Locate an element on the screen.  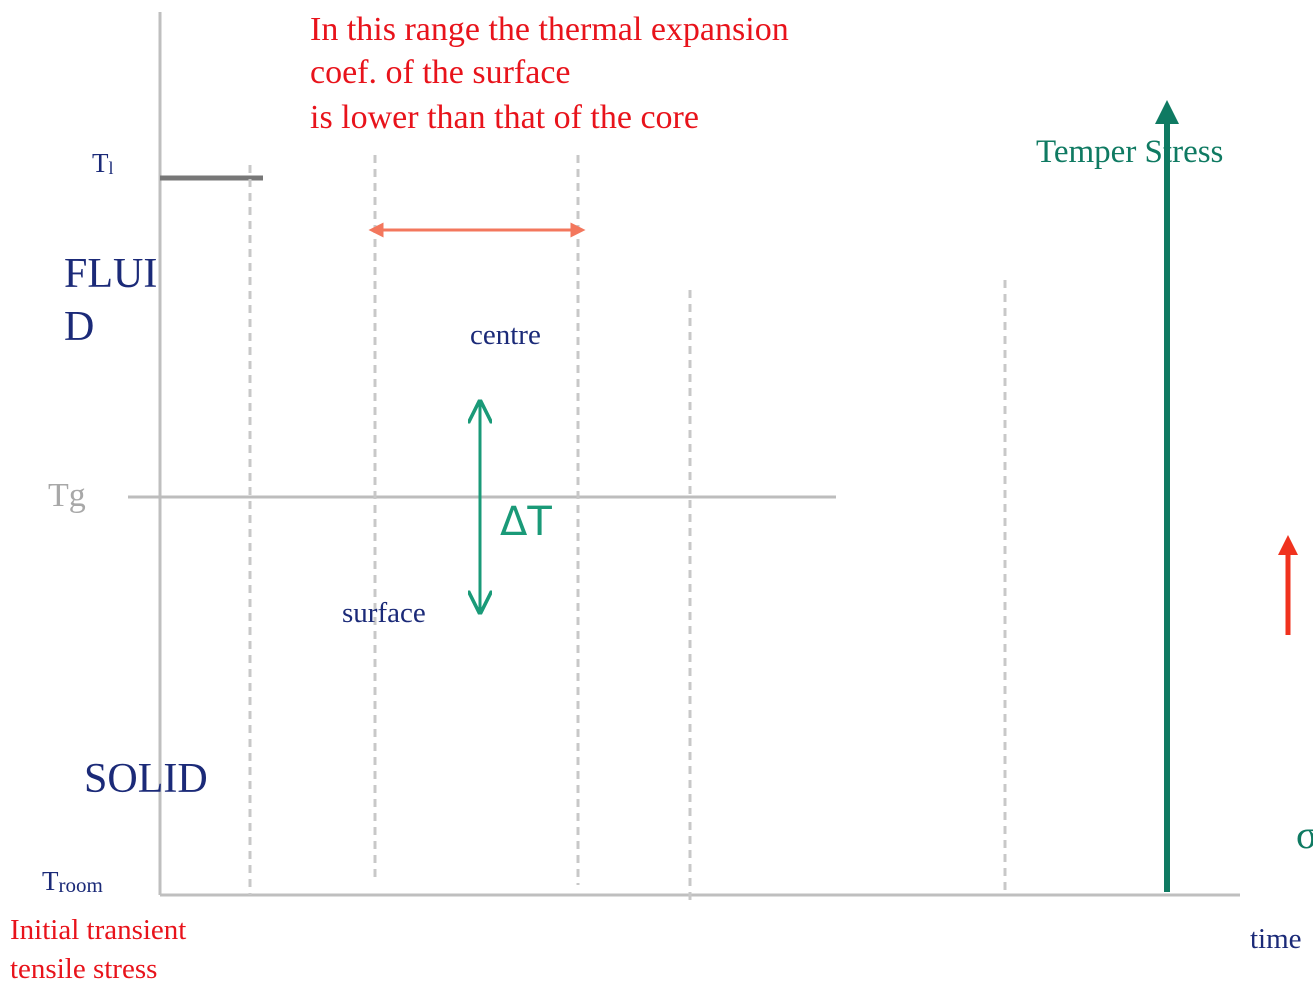
annotation-line: is lower than that of the core is located at coordinates (504, 117).